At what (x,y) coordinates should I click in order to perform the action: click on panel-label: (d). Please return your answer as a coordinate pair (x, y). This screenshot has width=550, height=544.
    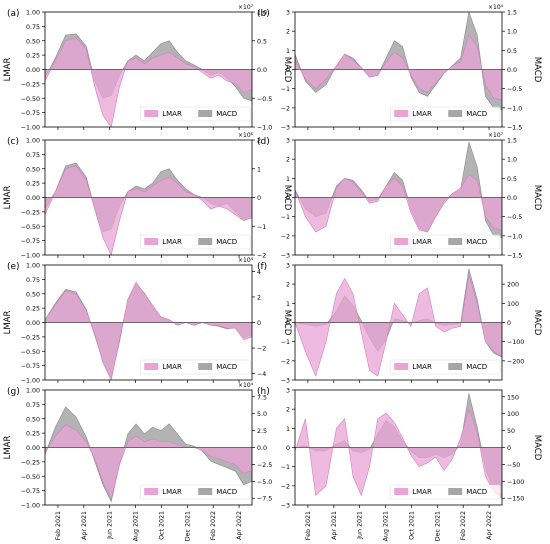
    Looking at the image, I should click on (263, 142).